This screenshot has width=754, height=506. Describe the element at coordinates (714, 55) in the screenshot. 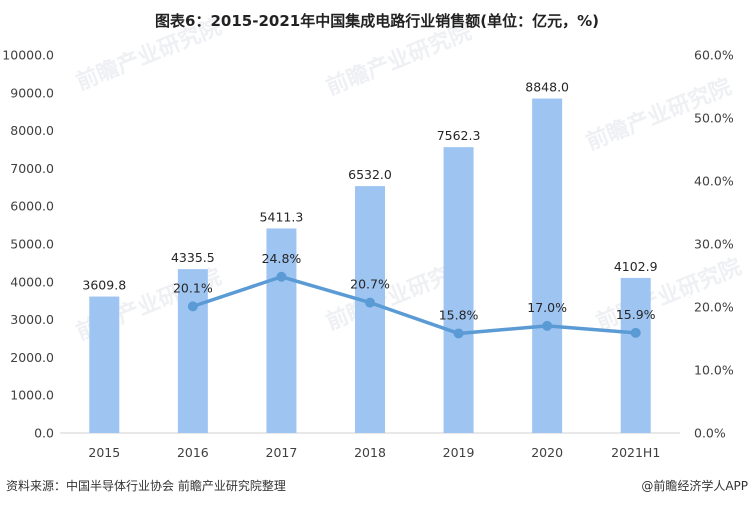

I see `y-right-tick-label: 60.0%` at that location.